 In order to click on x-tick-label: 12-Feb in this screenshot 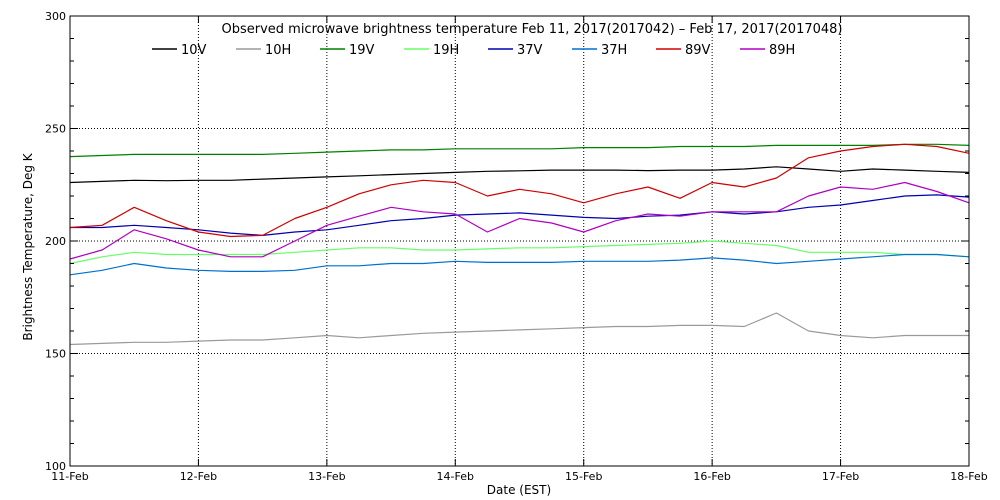, I will do `click(198, 476)`.